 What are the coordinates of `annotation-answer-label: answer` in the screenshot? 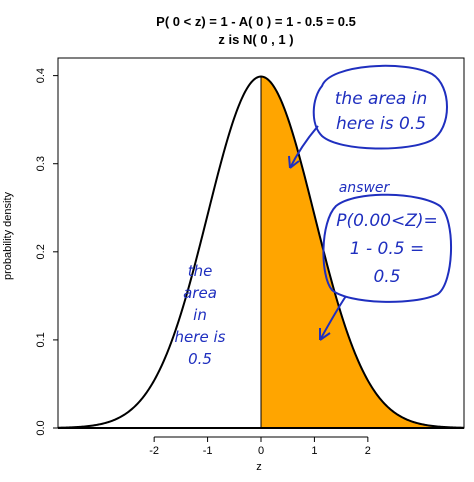 It's located at (365, 188).